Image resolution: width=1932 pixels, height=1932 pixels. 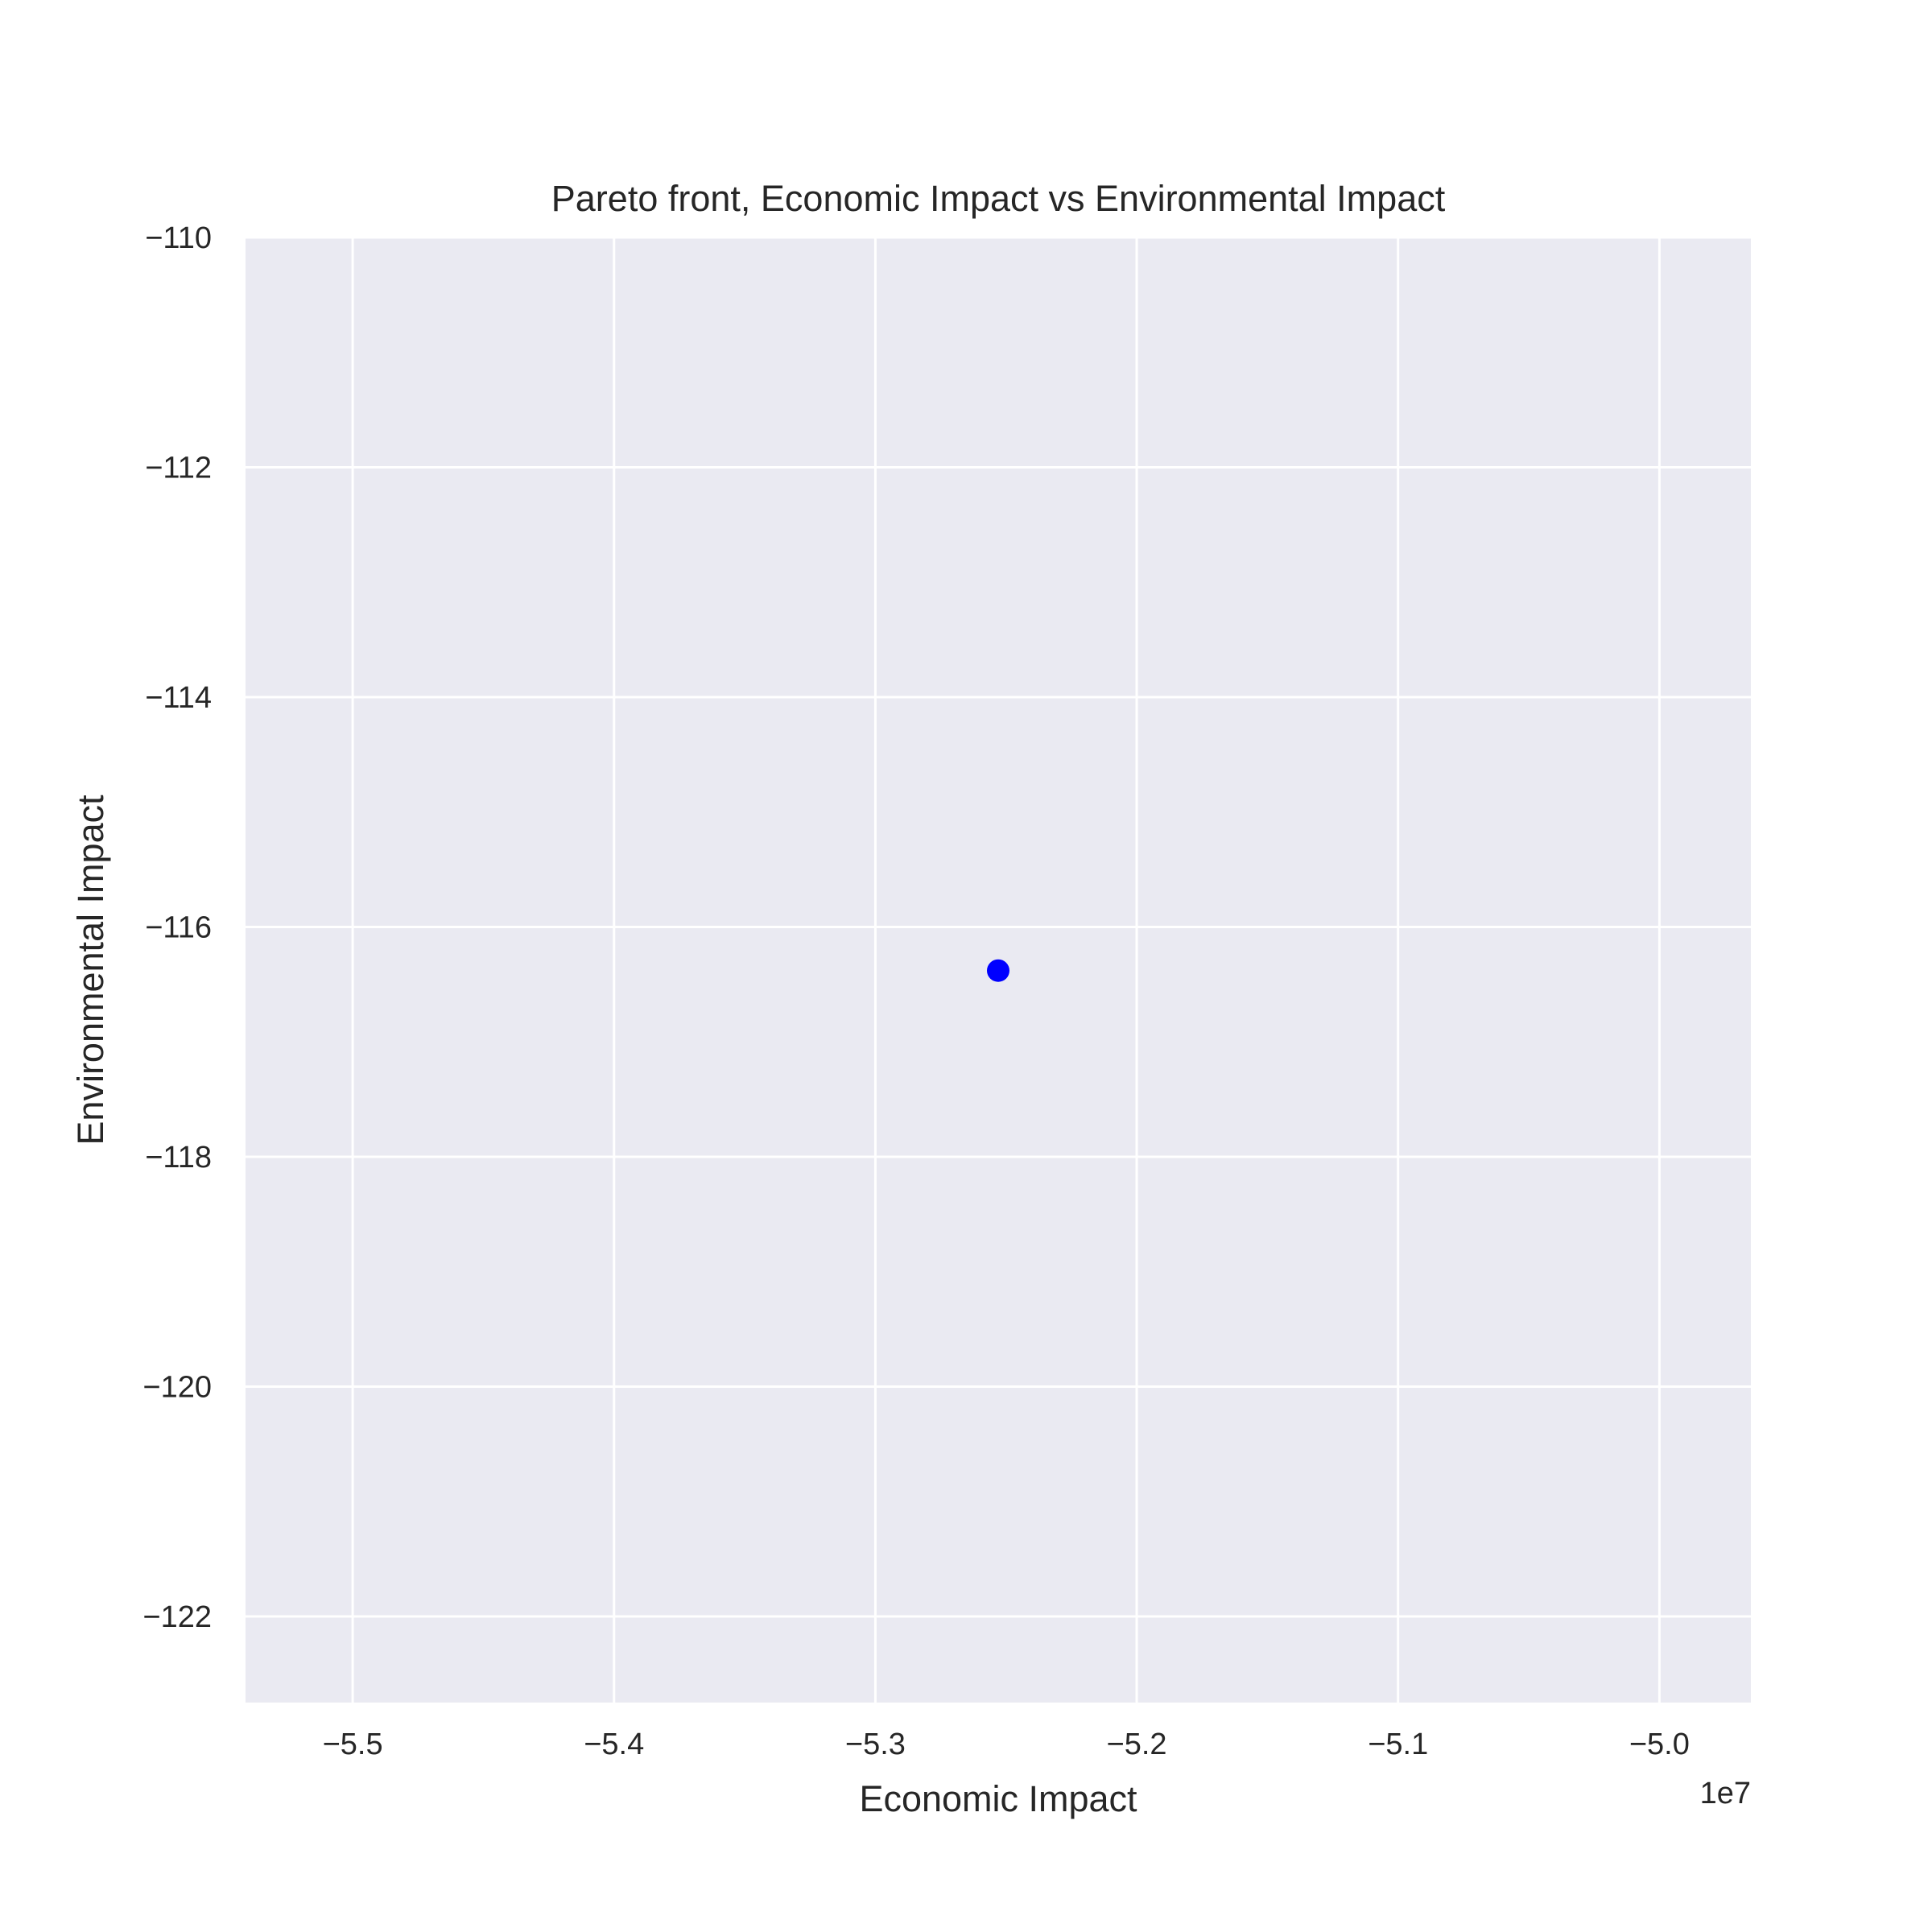 I want to click on x-axis-offset-label: 1e7, so click(x=1725, y=1793).